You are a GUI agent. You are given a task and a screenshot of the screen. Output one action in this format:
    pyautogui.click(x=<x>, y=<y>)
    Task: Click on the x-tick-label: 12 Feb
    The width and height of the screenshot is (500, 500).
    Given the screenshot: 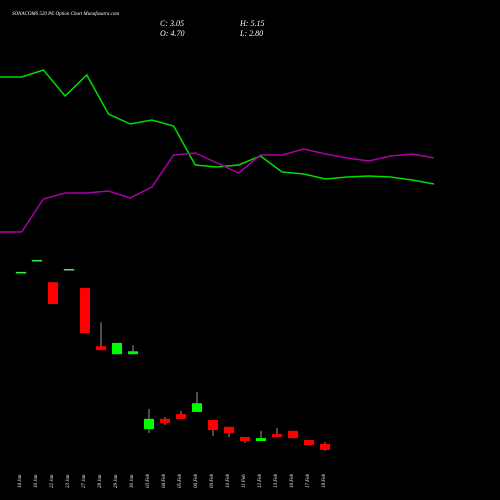 What is the action you would take?
    pyautogui.click(x=260, y=480)
    